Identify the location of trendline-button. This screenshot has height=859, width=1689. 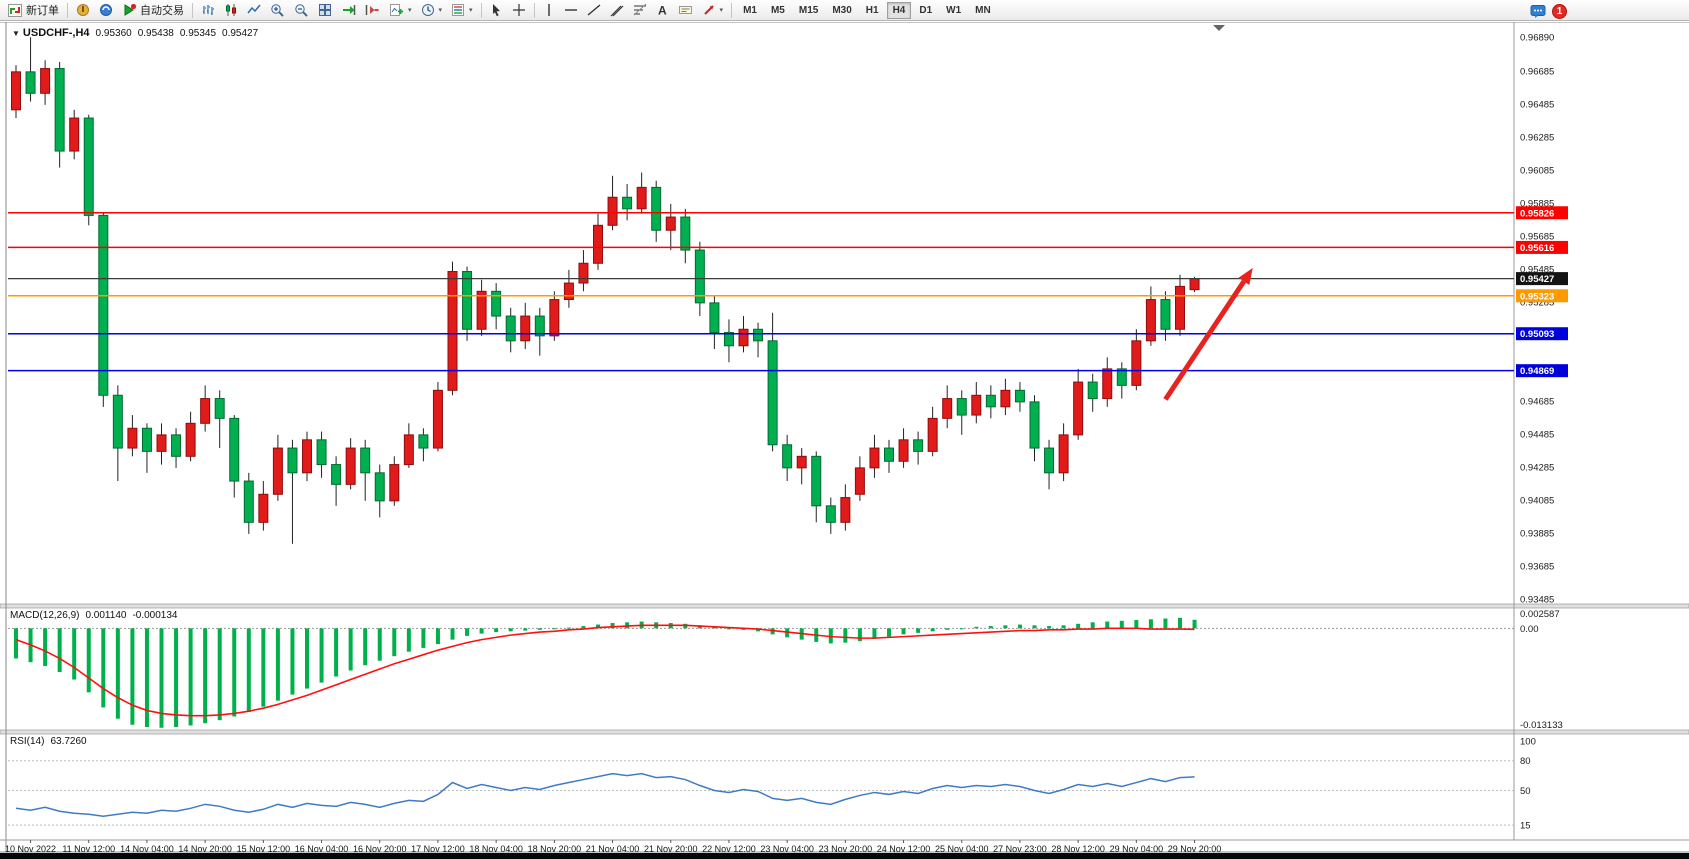
(594, 10).